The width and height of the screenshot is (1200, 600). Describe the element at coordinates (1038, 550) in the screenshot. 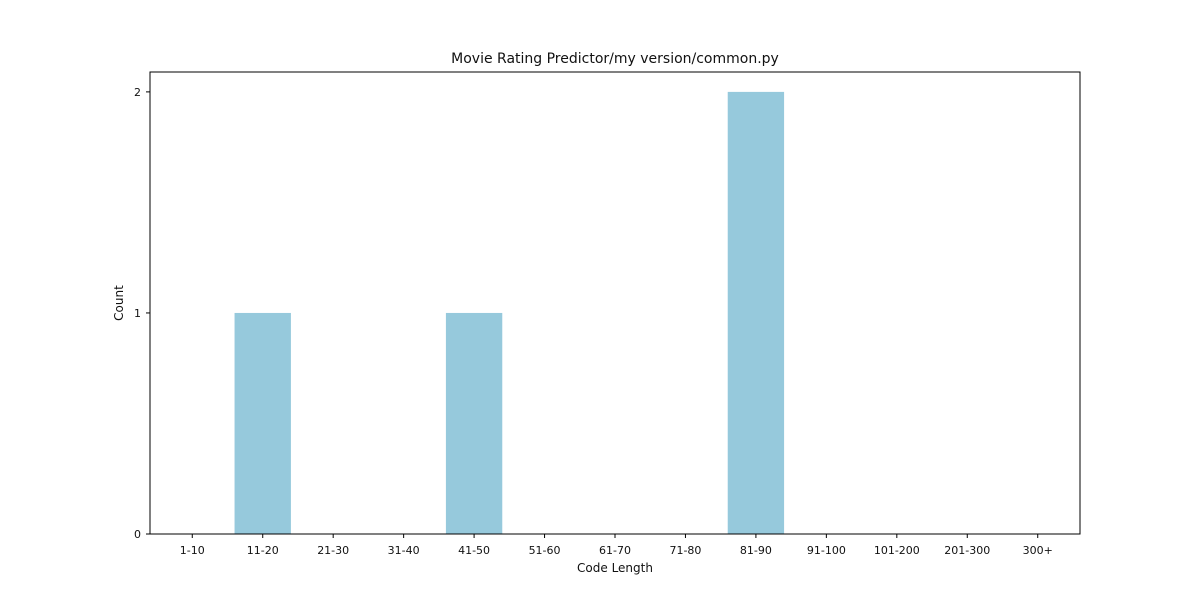

I see `x-tick-label: 300+` at that location.